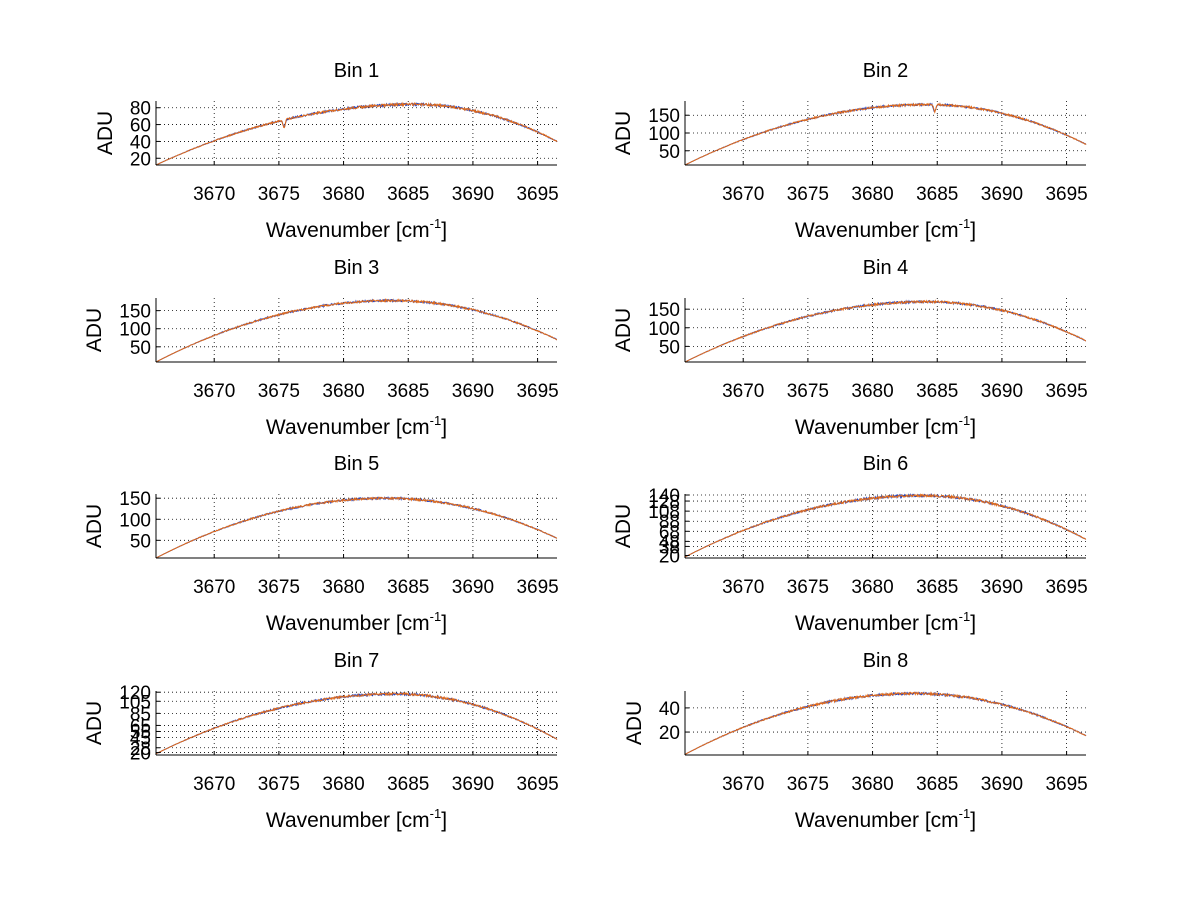  I want to click on subplot-title: Bin 5, so click(357, 464).